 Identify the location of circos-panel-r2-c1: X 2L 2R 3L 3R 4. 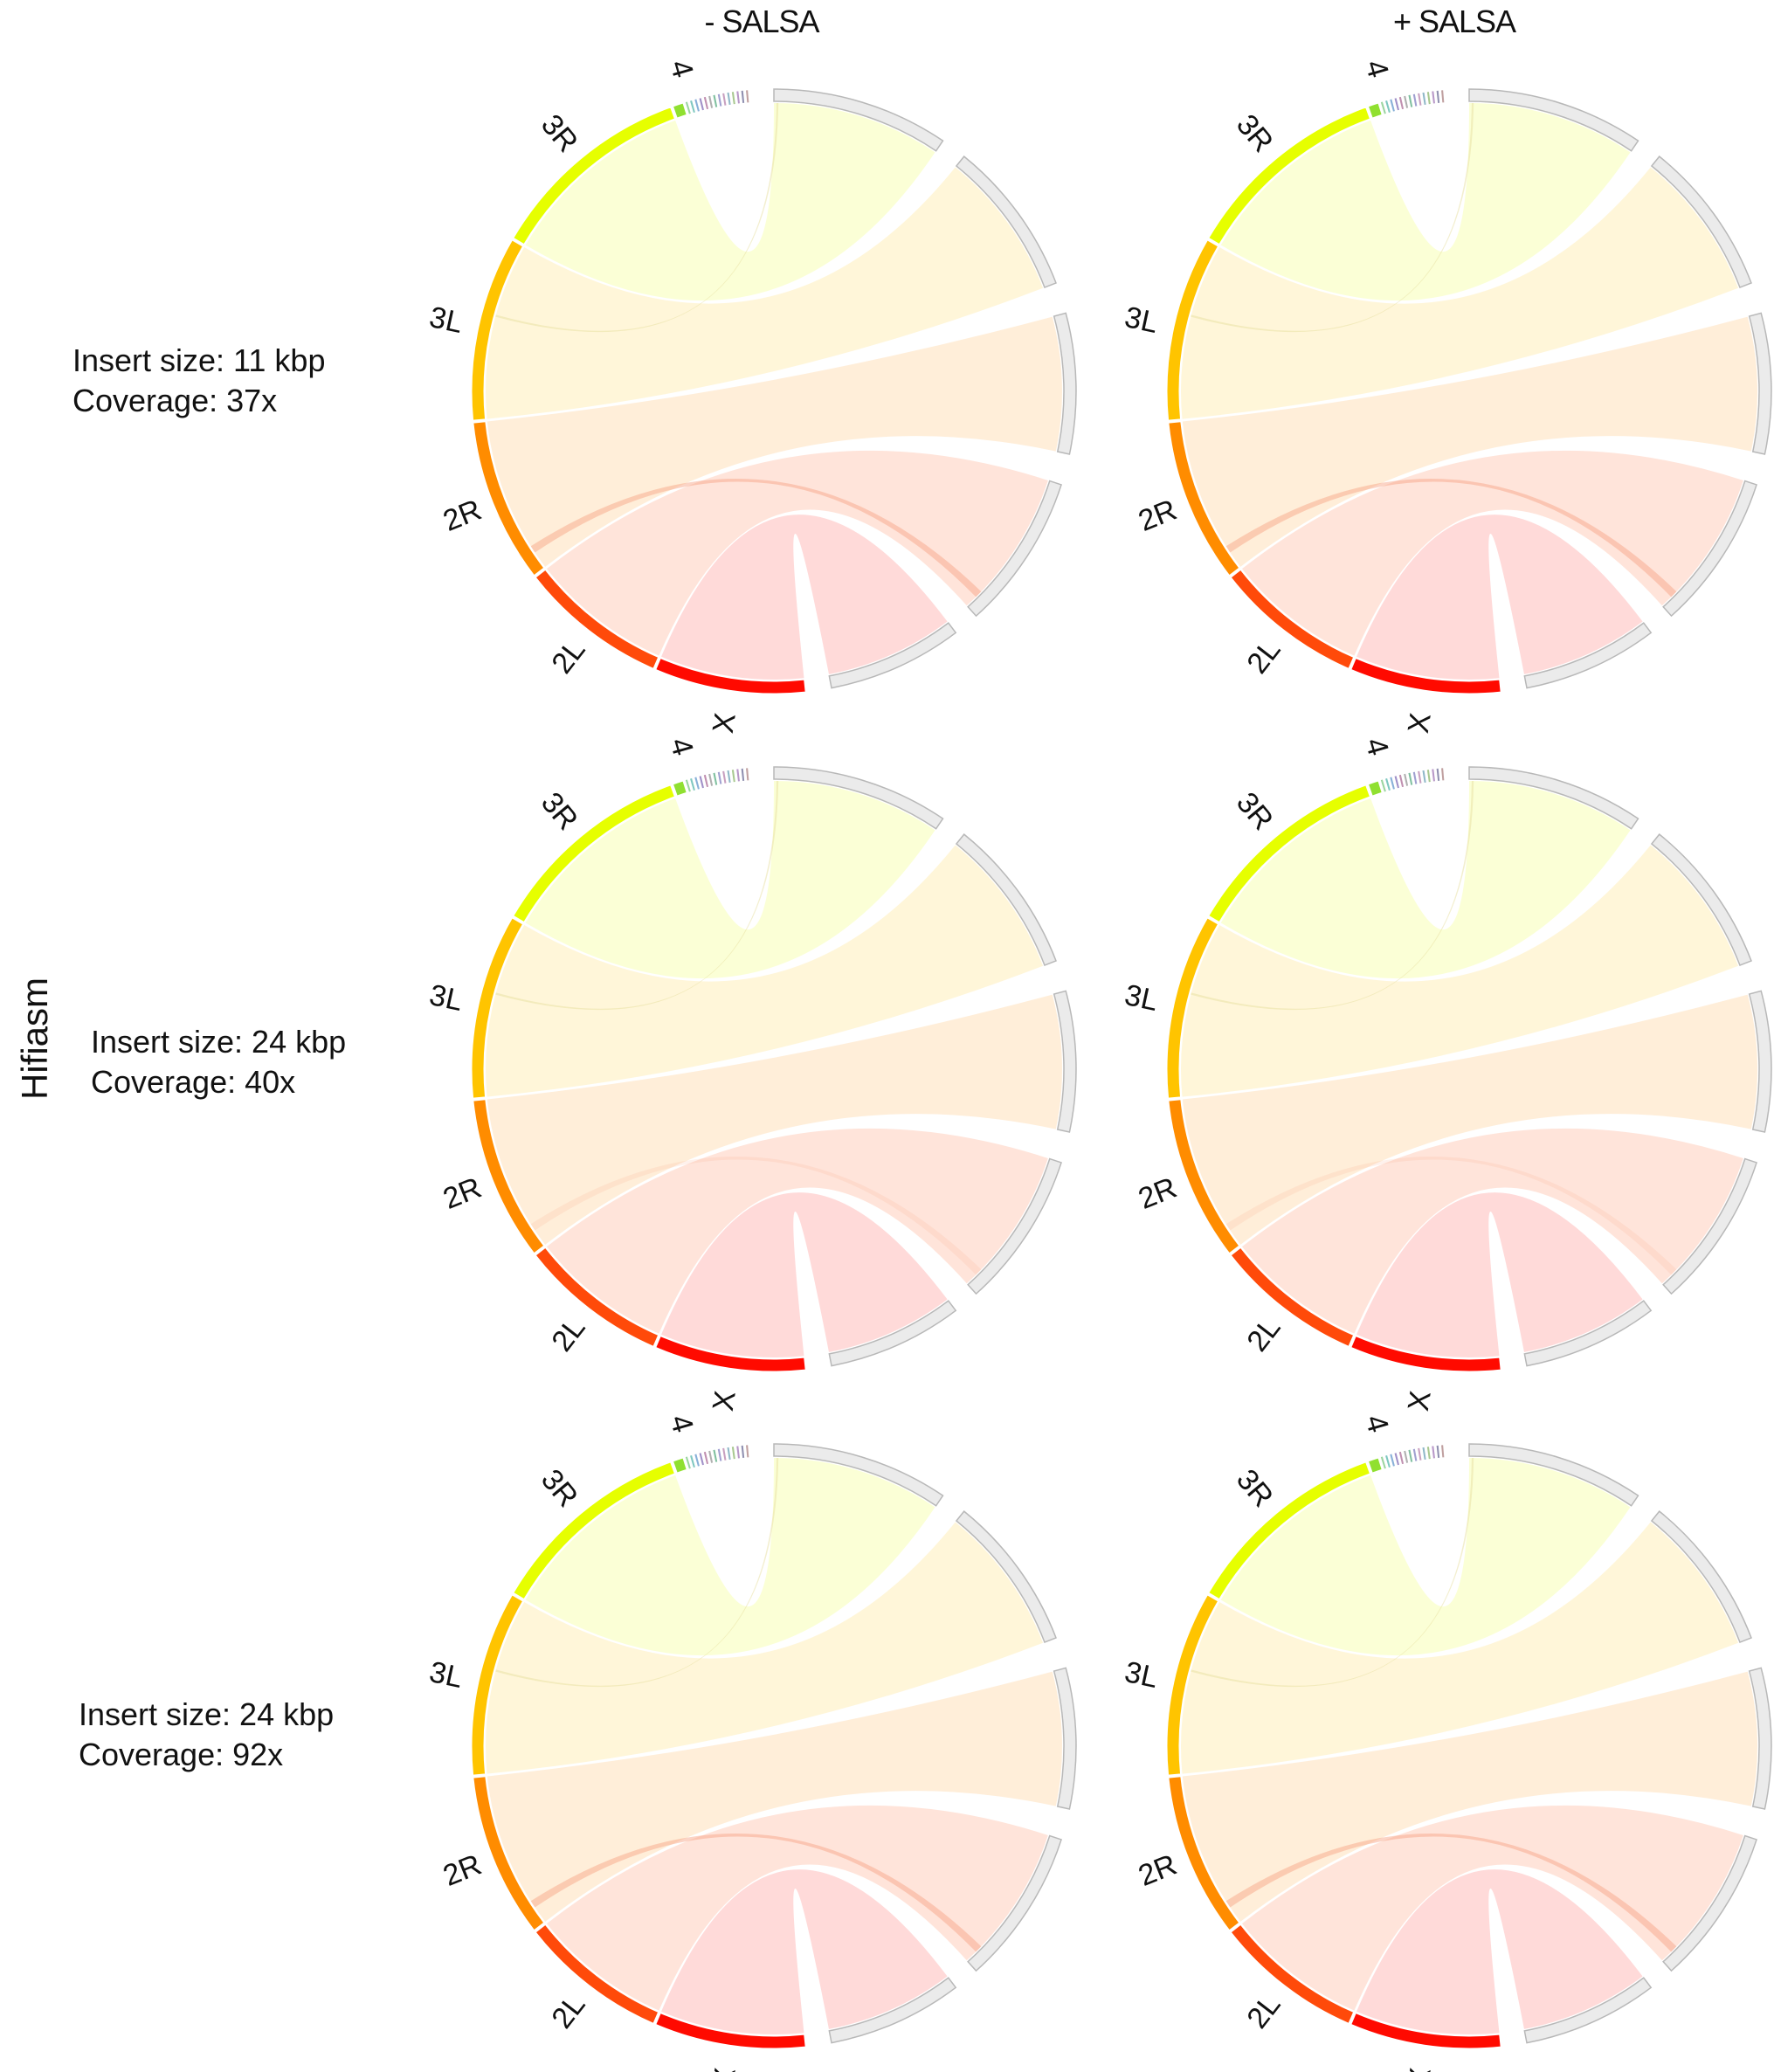
(752, 1074).